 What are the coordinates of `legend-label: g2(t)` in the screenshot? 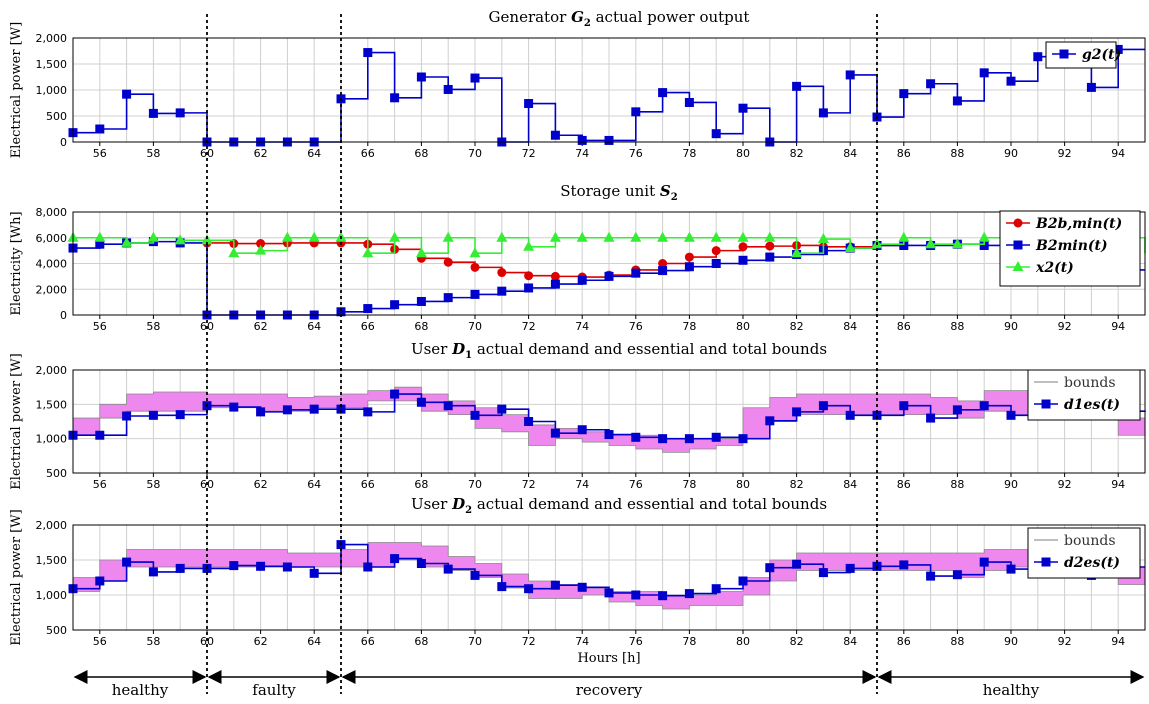 It's located at (1101, 55).